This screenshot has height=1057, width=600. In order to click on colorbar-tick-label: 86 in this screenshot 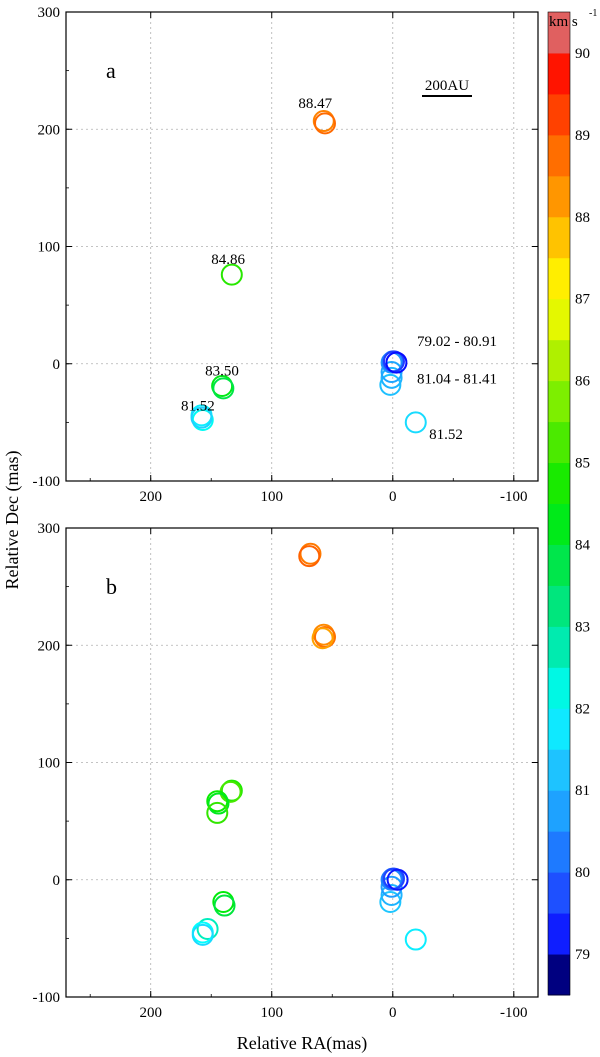, I will do `click(583, 382)`.